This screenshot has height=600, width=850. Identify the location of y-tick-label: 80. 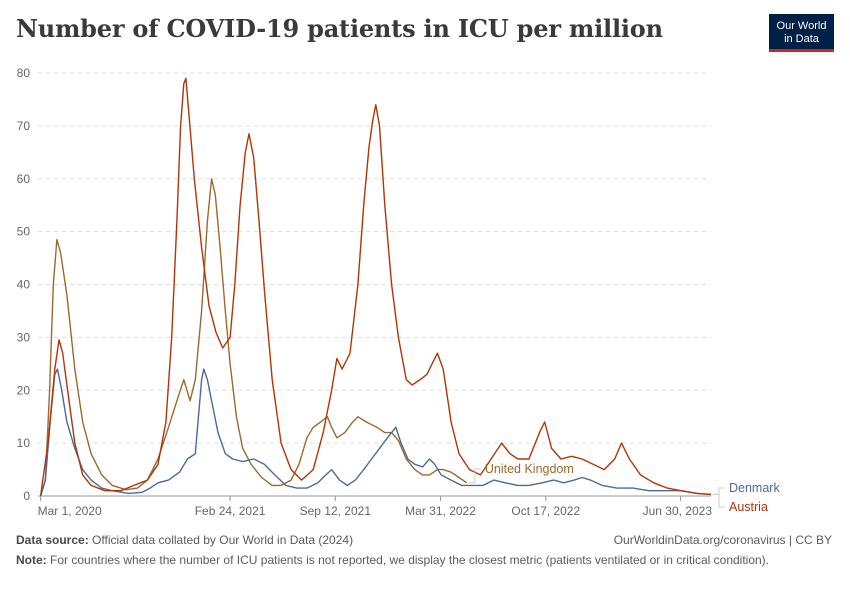
(24, 73).